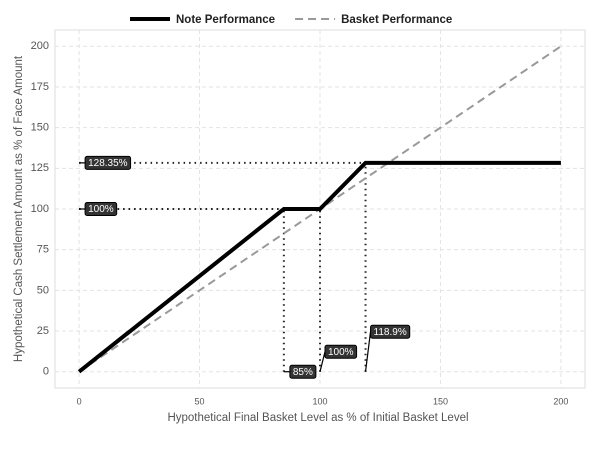 Image resolution: width=600 pixels, height=450 pixels. Describe the element at coordinates (43, 250) in the screenshot. I see `y-tick-label: 75` at that location.